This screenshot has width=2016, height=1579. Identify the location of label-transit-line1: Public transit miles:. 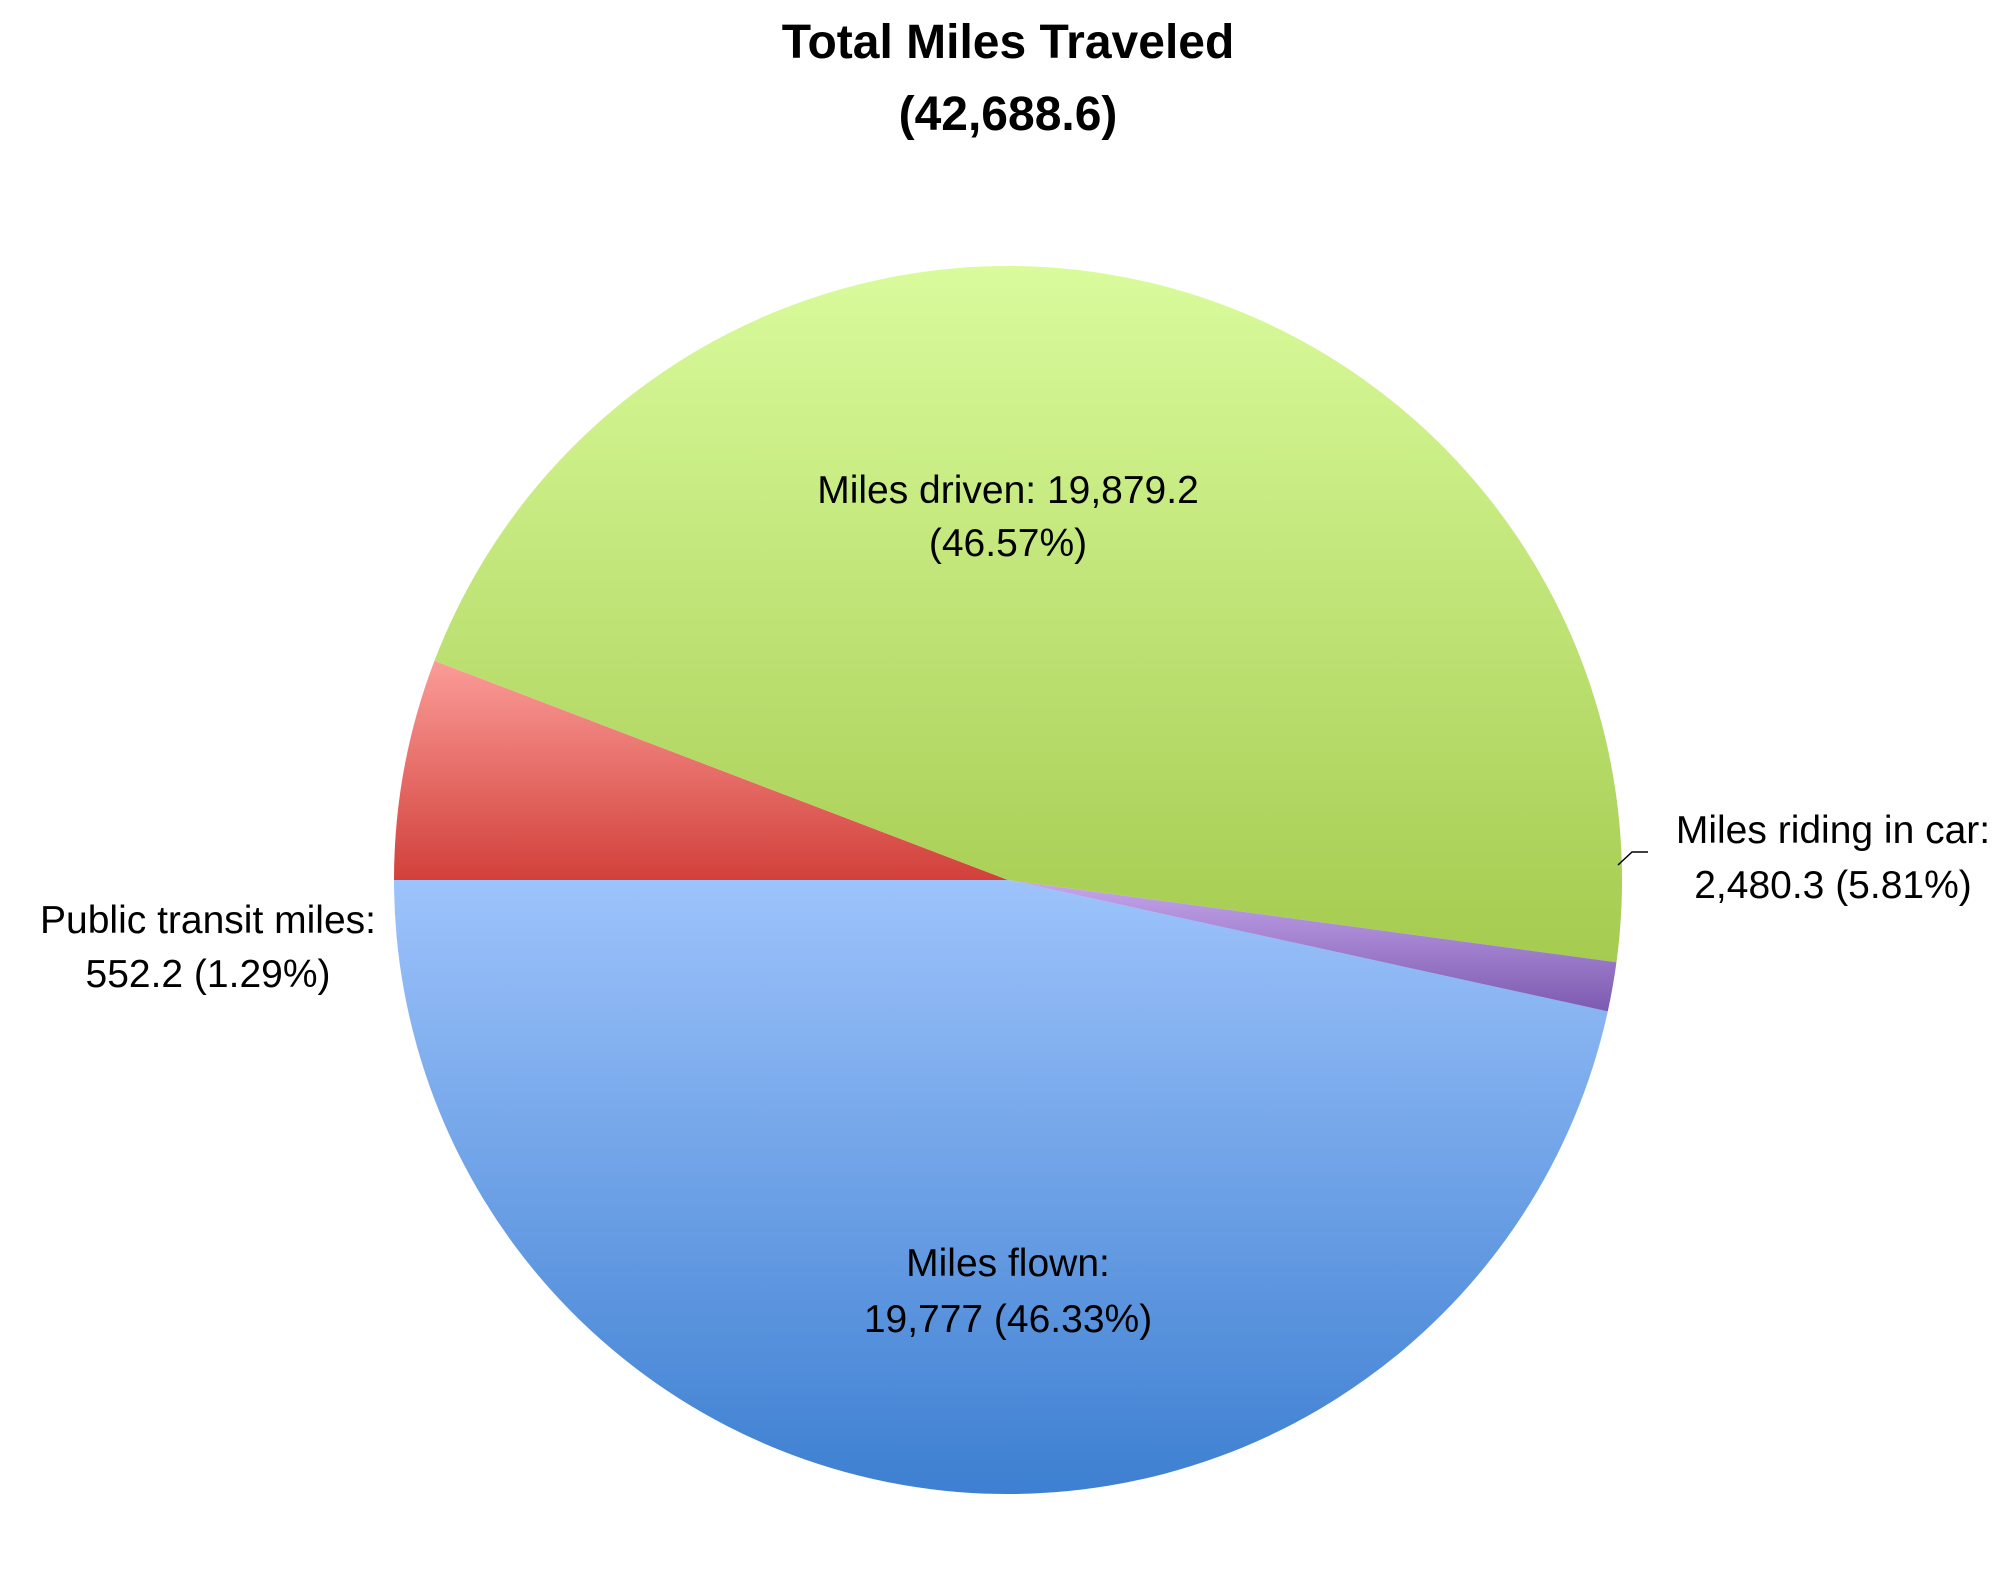
(208, 920).